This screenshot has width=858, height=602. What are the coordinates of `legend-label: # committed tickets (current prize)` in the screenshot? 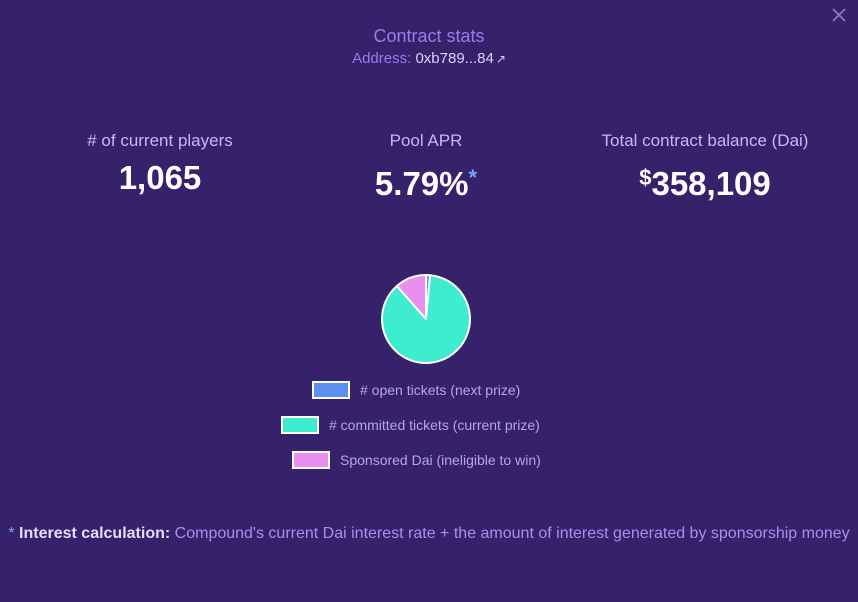 It's located at (434, 425).